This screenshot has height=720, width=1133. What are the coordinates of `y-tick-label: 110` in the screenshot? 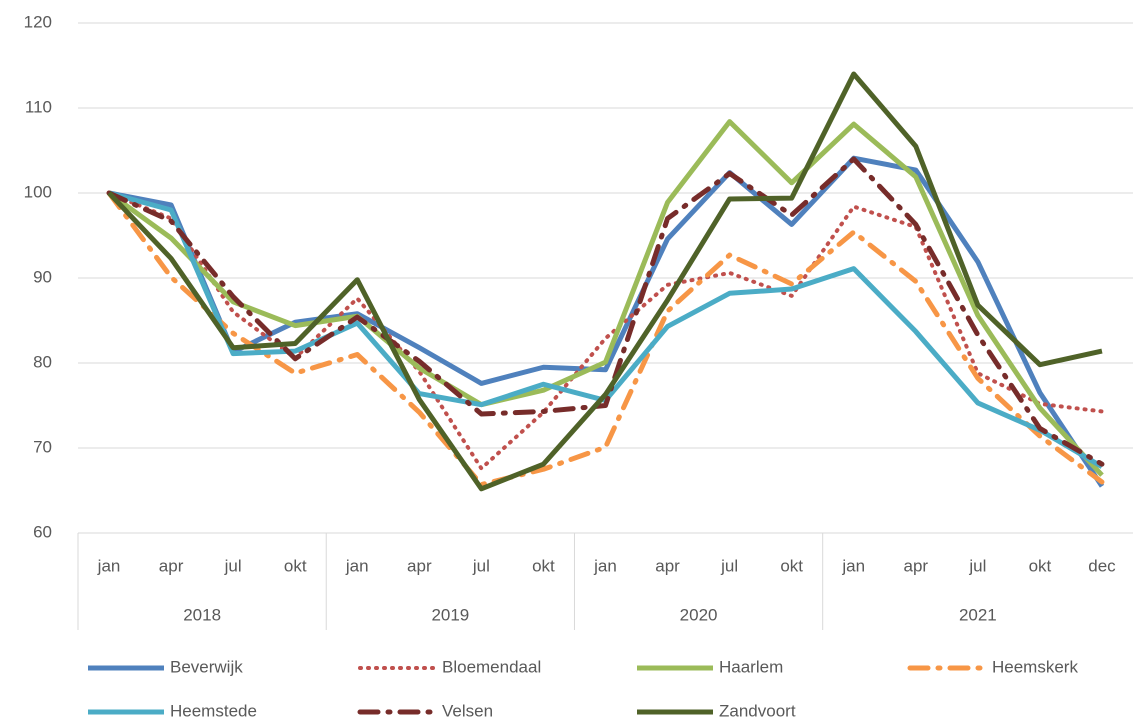 It's located at (38, 106).